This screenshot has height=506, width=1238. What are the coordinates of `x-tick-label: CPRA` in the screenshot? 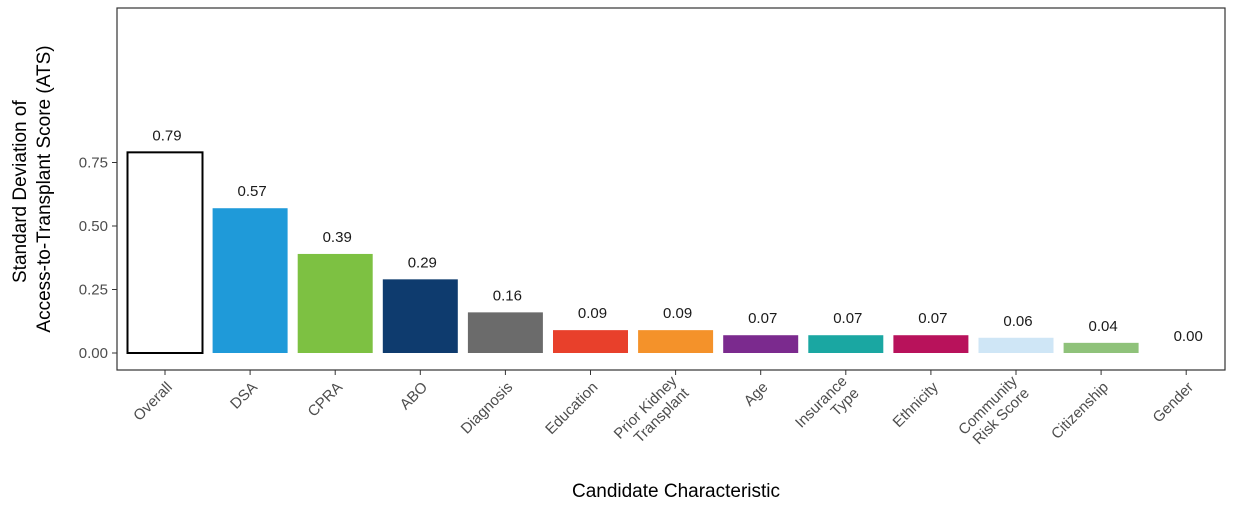 It's located at (325, 399).